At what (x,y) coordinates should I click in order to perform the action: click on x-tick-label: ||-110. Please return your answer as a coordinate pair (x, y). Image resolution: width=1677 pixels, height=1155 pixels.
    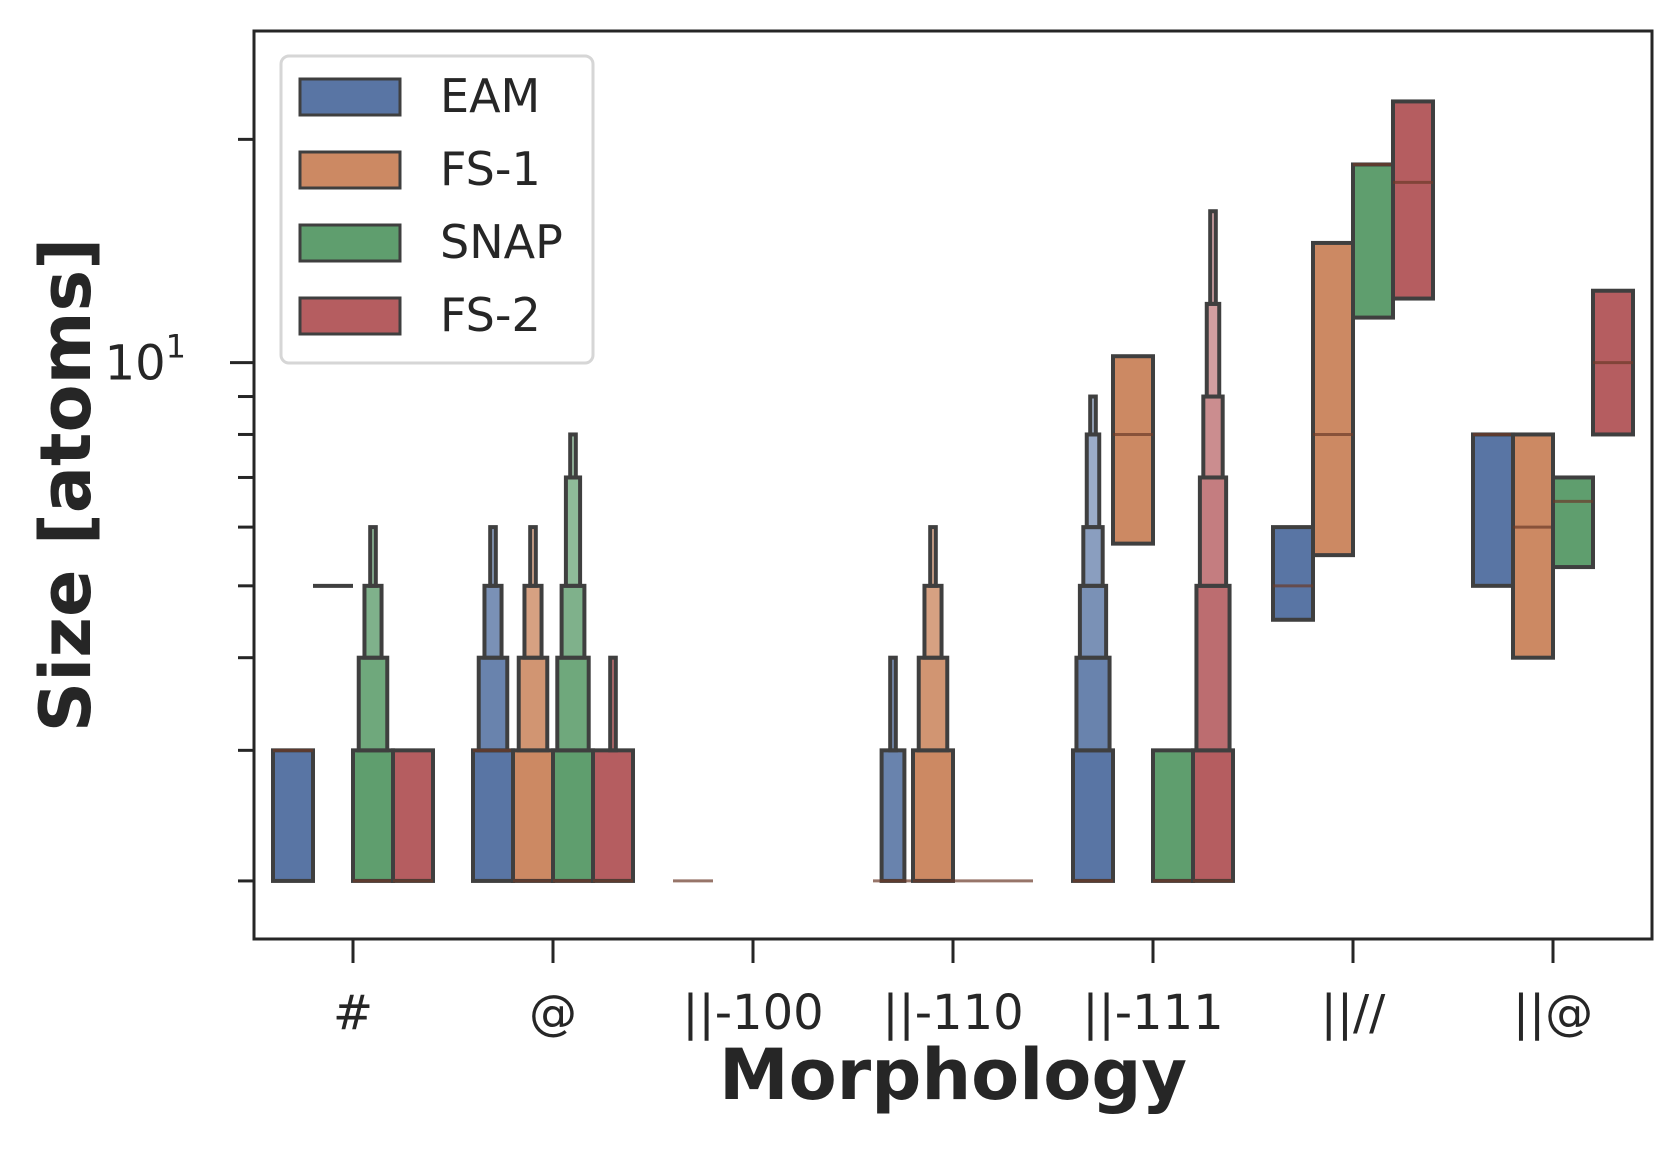
    Looking at the image, I should click on (952, 1013).